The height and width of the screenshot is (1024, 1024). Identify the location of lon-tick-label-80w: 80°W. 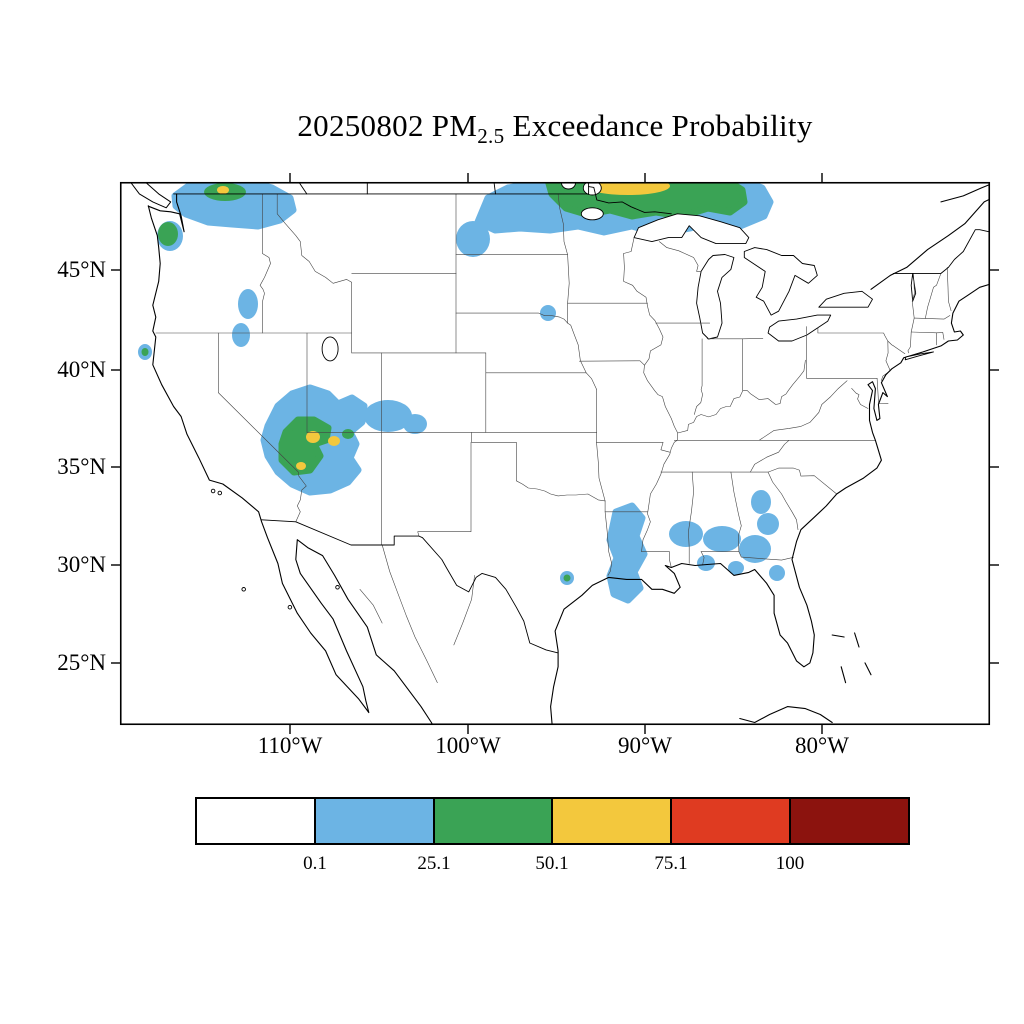
(822, 745).